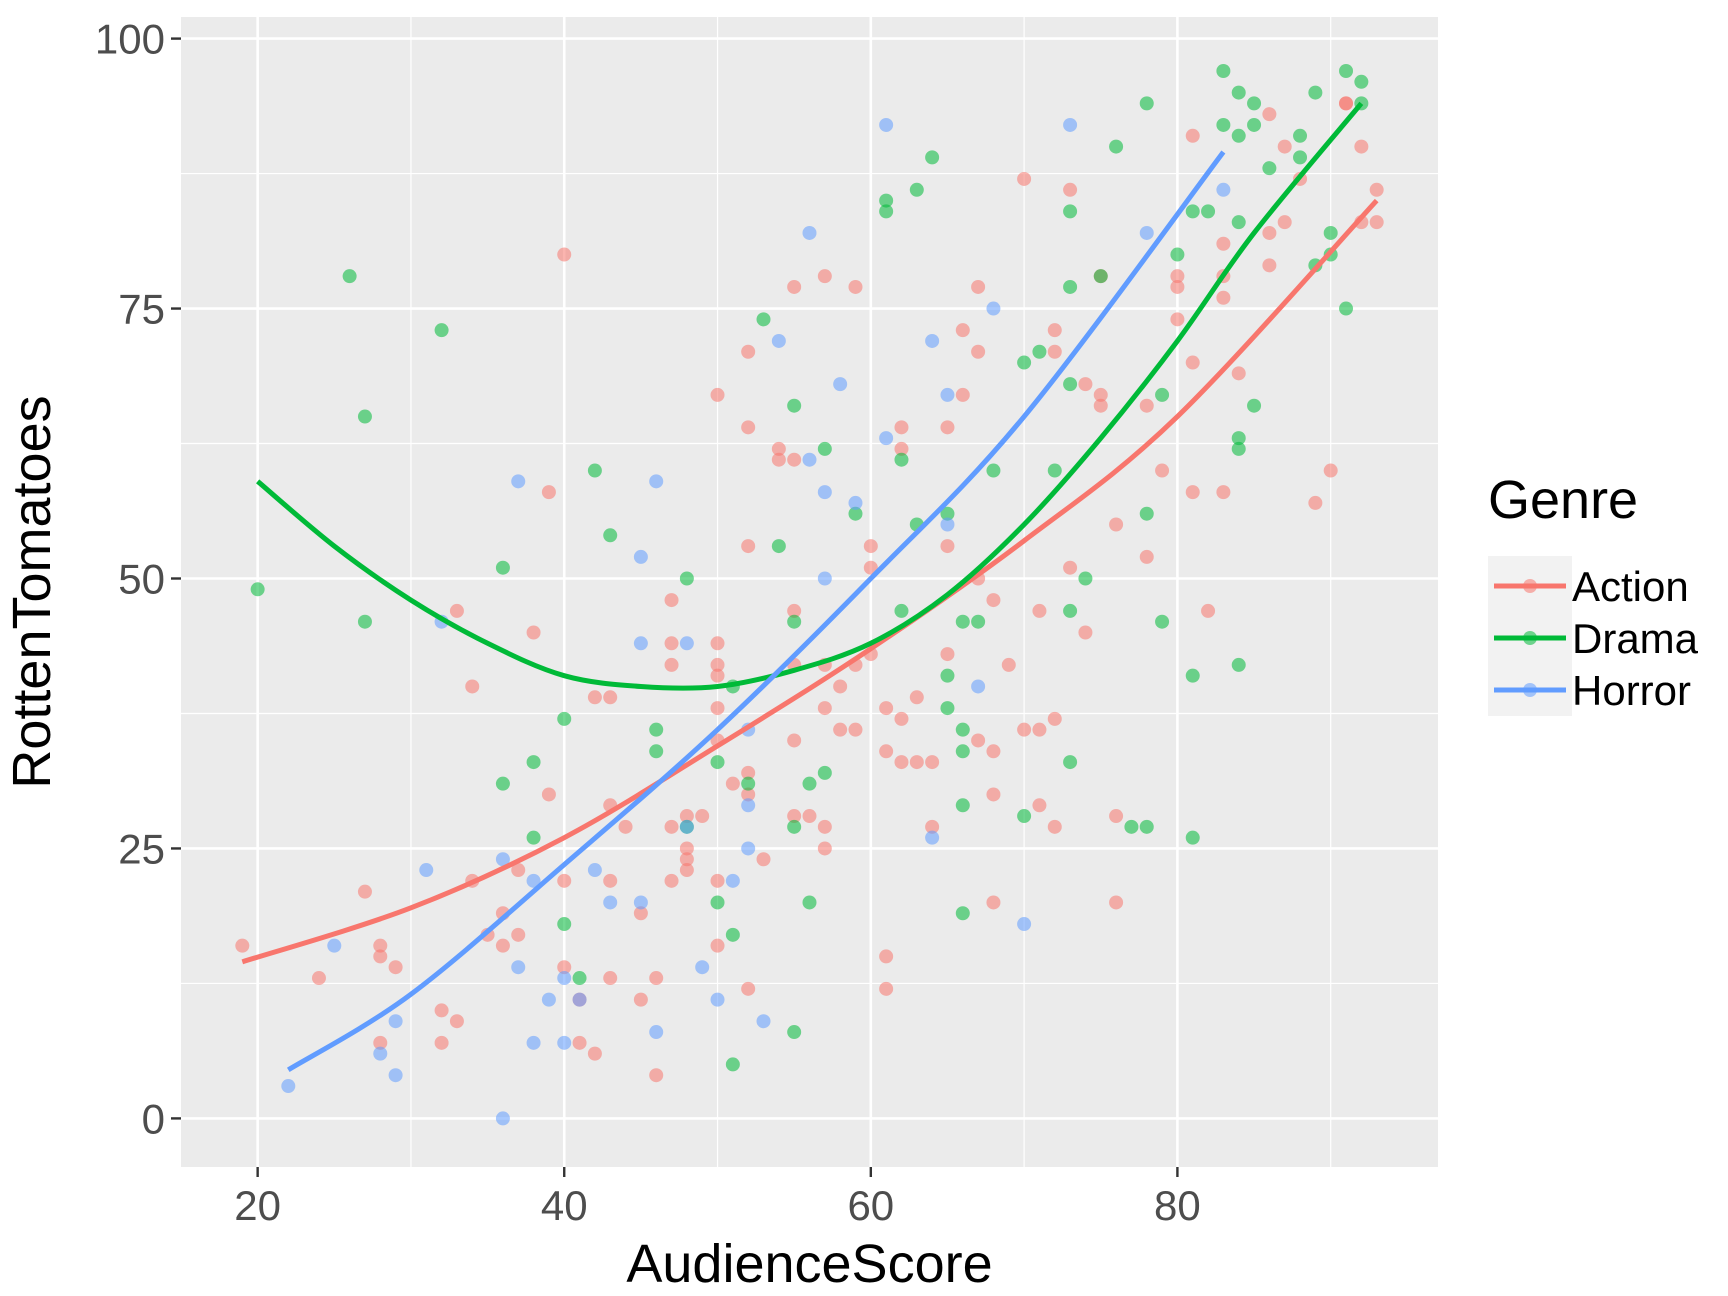 Image resolution: width=1728 pixels, height=1296 pixels. I want to click on y-tick-label: 0, so click(153, 1118).